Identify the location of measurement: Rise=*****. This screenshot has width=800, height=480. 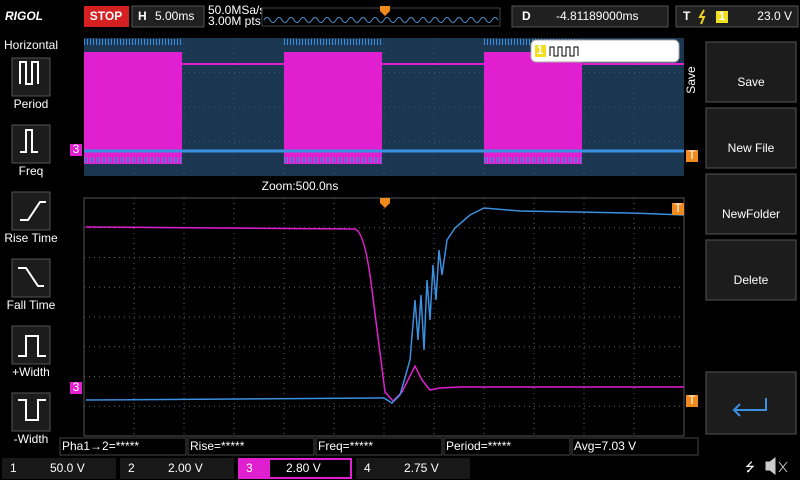
(217, 446).